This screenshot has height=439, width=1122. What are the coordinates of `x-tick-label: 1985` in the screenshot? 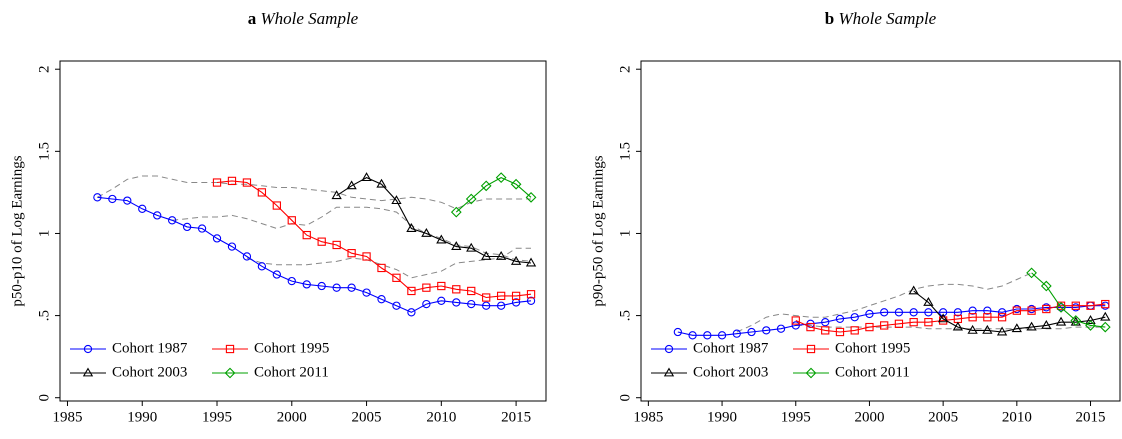 It's located at (67, 417).